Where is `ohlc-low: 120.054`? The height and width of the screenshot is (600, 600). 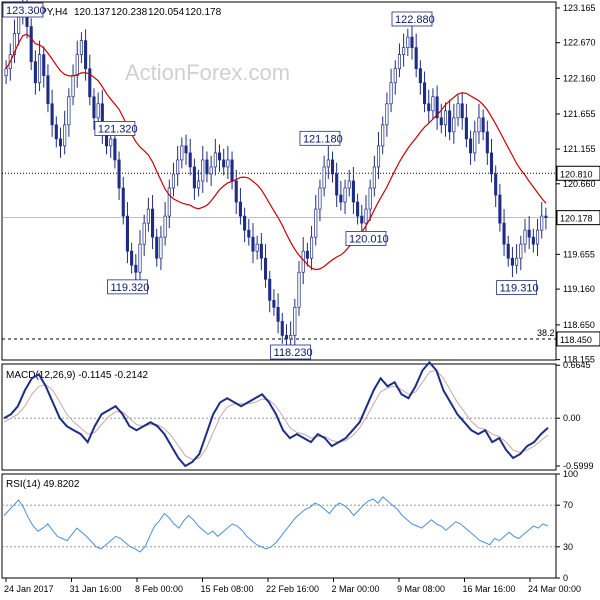
ohlc-low: 120.054 is located at coordinates (166, 12).